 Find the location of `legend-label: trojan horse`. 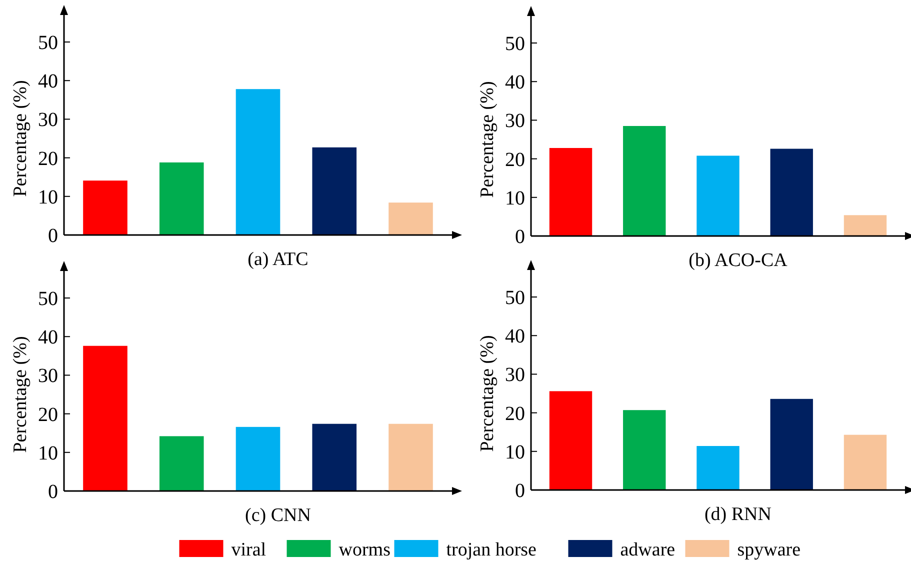

legend-label: trojan horse is located at coordinates (491, 550).